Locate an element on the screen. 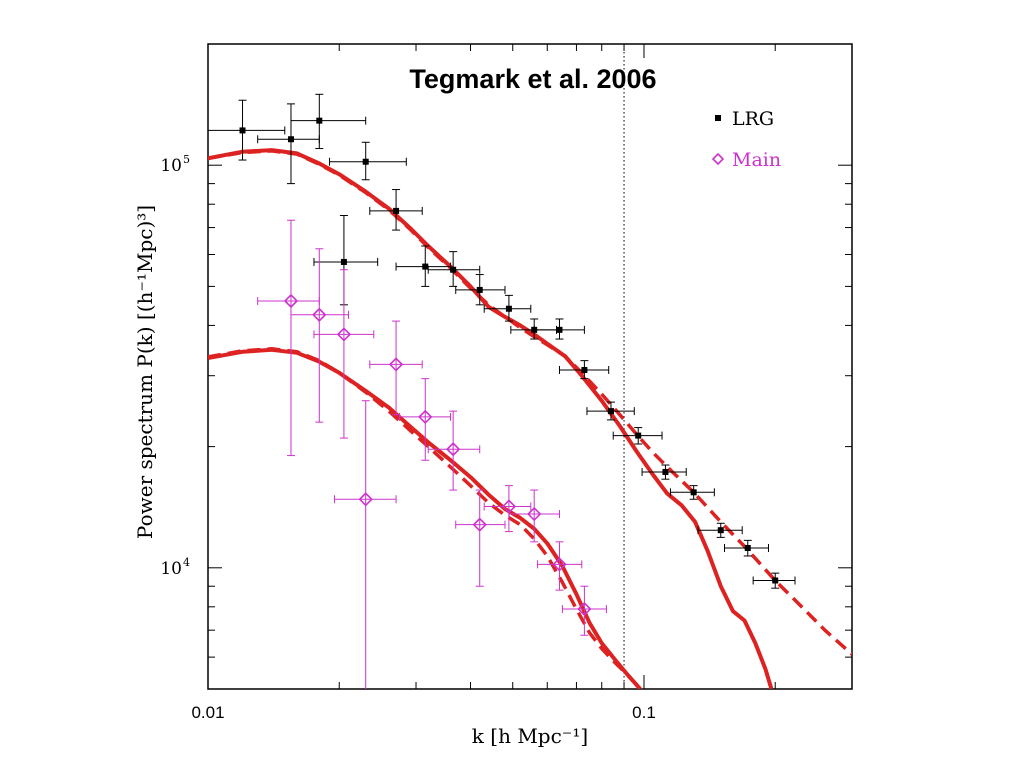 Image resolution: width=1024 pixels, height=768 pixels. legend-label-lrg: LRG is located at coordinates (753, 119).